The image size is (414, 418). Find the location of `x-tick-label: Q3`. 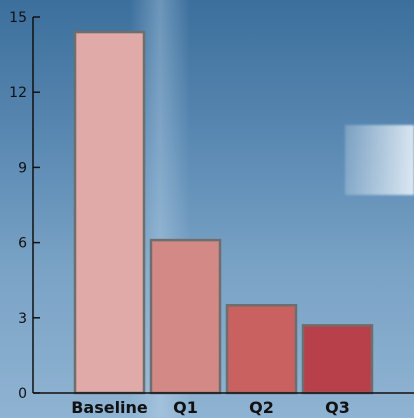

x-tick-label: Q3 is located at coordinates (337, 407).